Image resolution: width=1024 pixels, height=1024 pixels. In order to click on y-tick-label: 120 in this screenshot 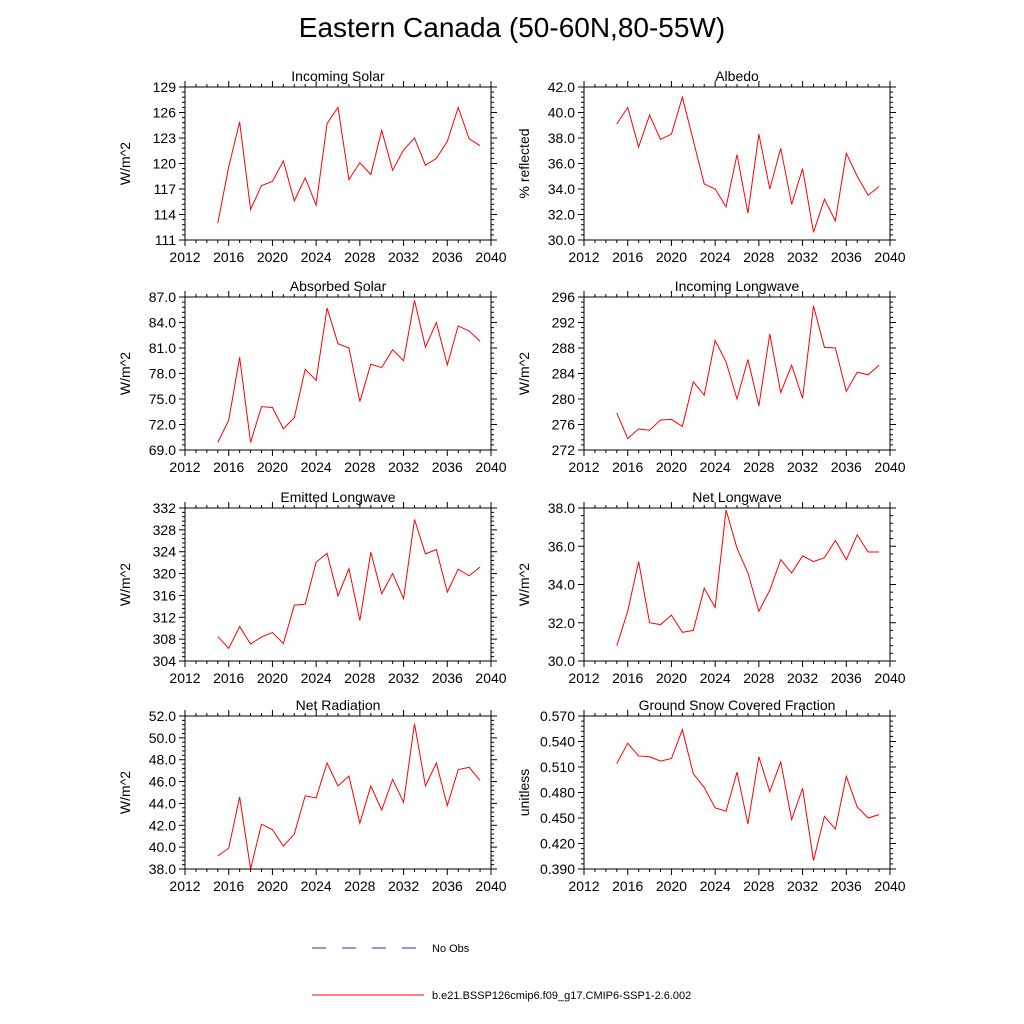, I will do `click(165, 164)`.